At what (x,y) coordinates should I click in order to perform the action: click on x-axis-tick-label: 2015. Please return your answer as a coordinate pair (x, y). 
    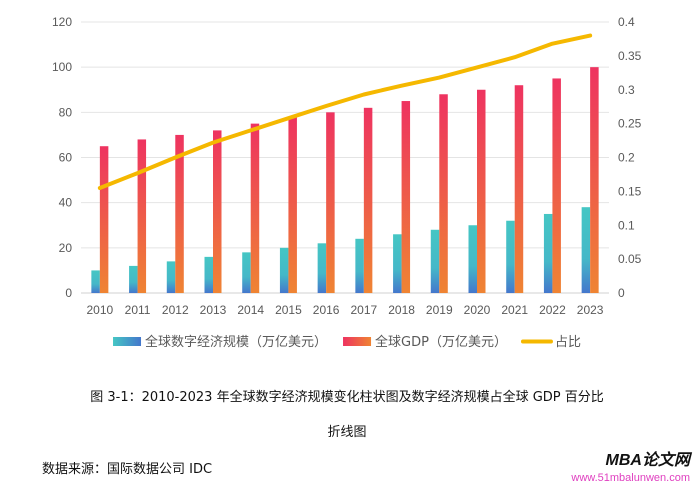
    Looking at the image, I should click on (288, 310).